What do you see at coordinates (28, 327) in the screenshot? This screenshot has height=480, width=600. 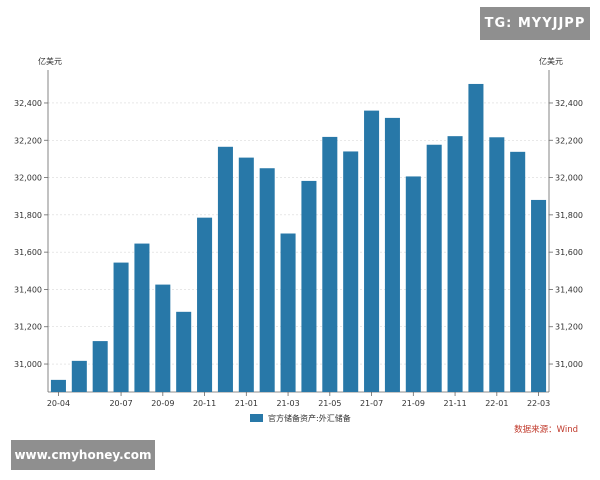 I see `y-tick-label-left: 31,200` at bounding box center [28, 327].